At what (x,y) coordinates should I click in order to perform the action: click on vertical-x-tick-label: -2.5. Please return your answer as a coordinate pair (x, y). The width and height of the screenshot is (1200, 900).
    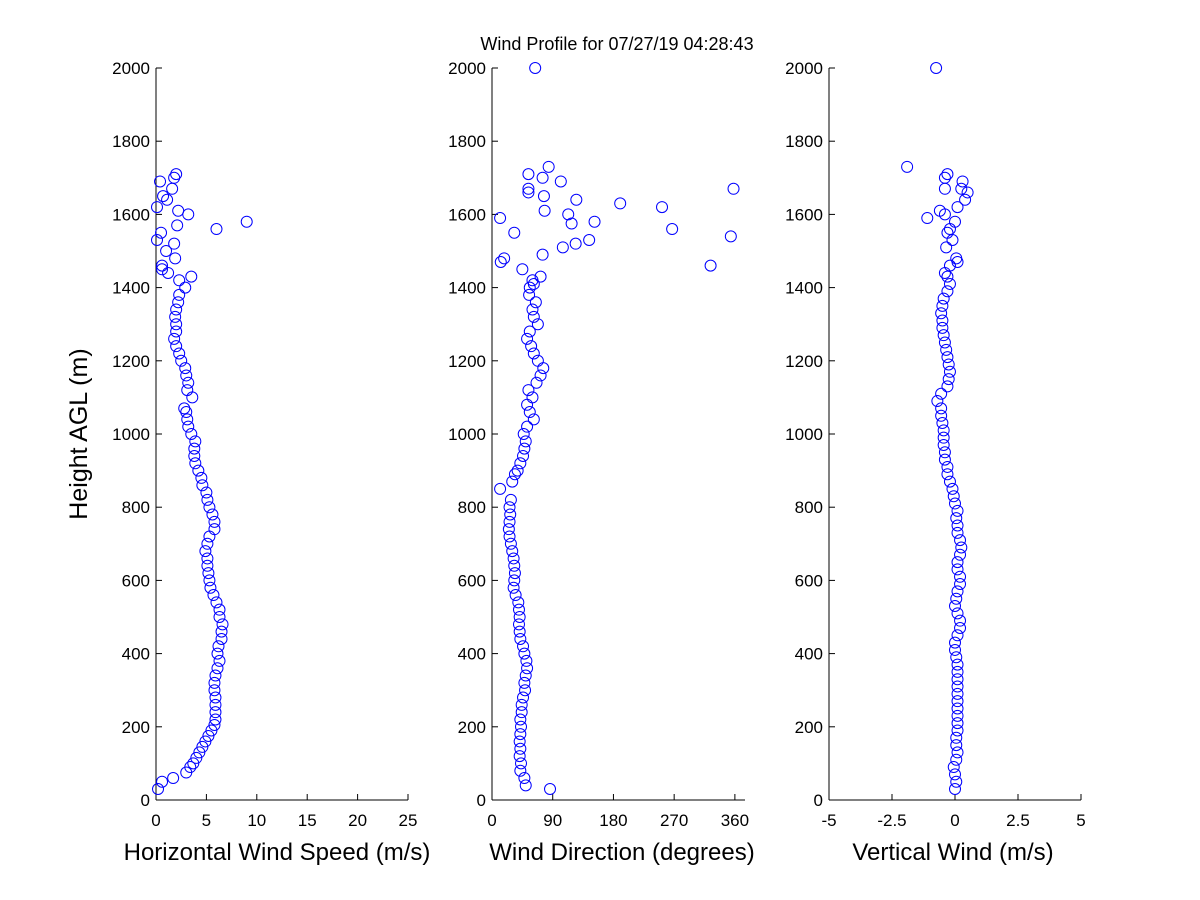
    Looking at the image, I should click on (891, 820).